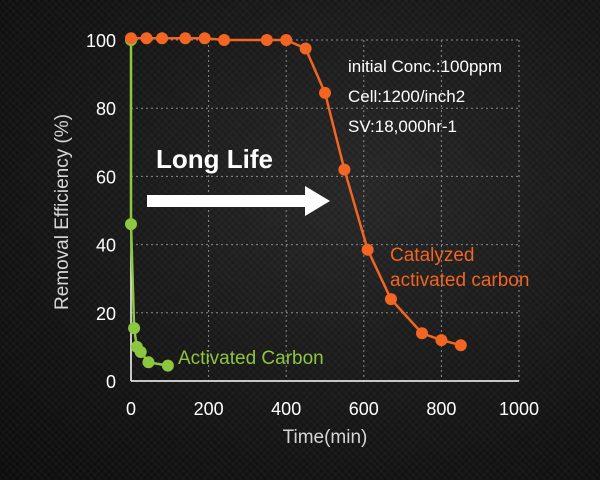  I want to click on y-tick-label-60: 60, so click(106, 177).